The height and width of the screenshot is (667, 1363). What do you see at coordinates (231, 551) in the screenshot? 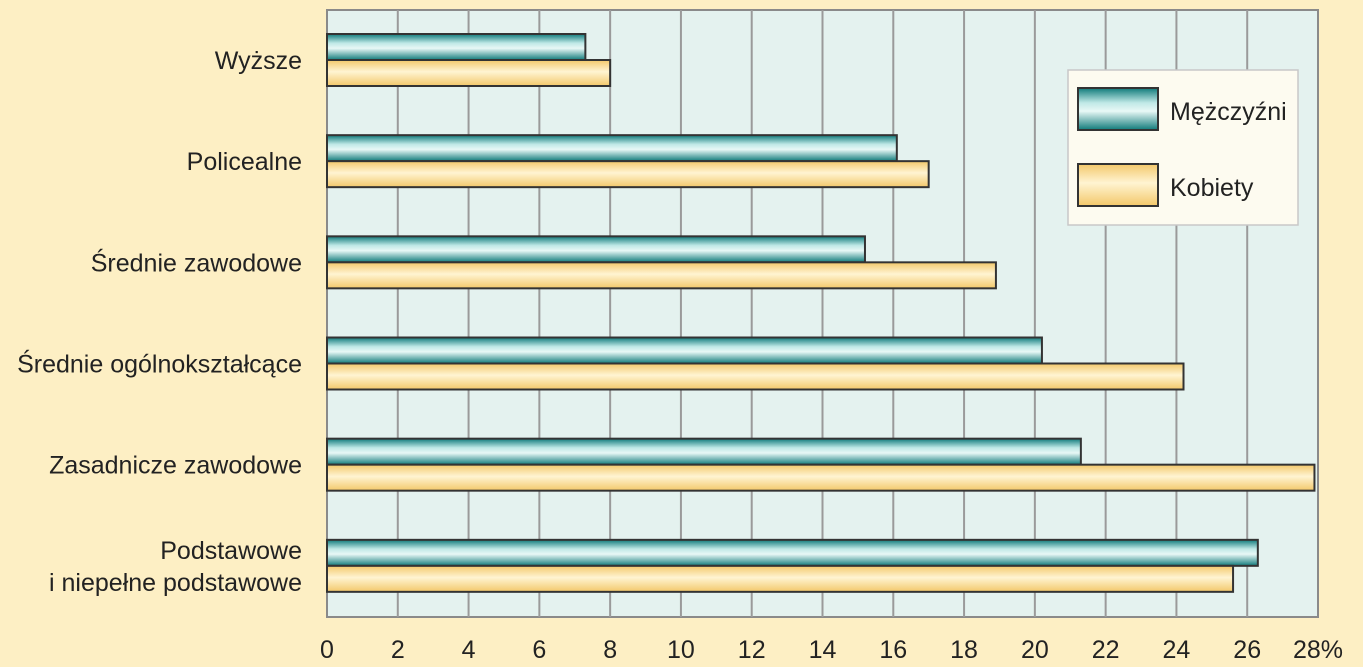
I see `category-label: Podstawowe` at bounding box center [231, 551].